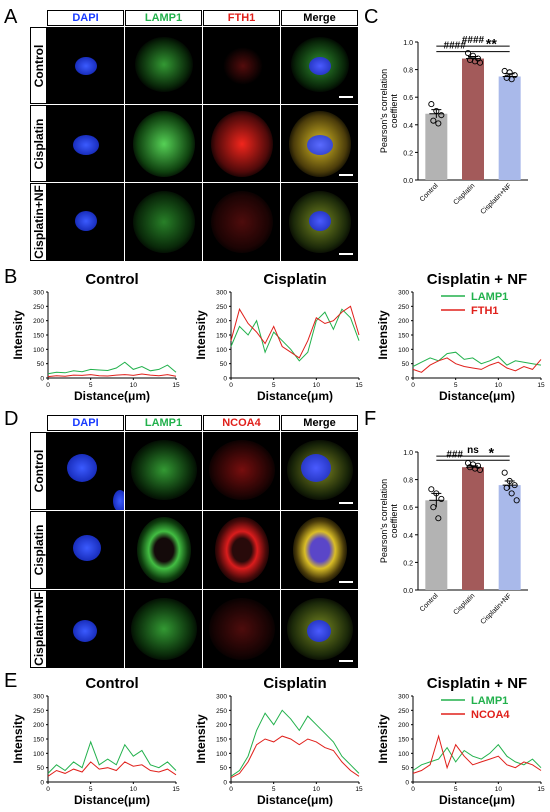 This screenshot has height=812, width=550. Describe the element at coordinates (241, 550) in the screenshot. I see `micrograph-ncoa4-cisplatin` at that location.